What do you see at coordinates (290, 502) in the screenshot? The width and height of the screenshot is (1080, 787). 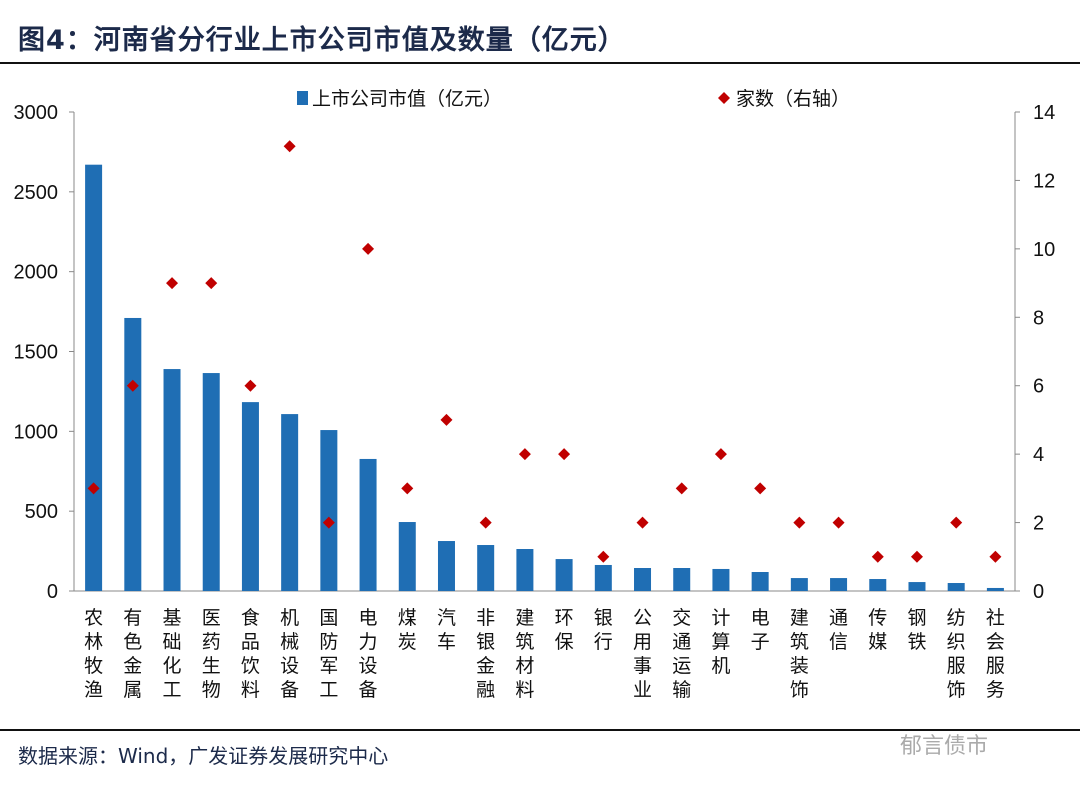 I see `bar-机械设备` at bounding box center [290, 502].